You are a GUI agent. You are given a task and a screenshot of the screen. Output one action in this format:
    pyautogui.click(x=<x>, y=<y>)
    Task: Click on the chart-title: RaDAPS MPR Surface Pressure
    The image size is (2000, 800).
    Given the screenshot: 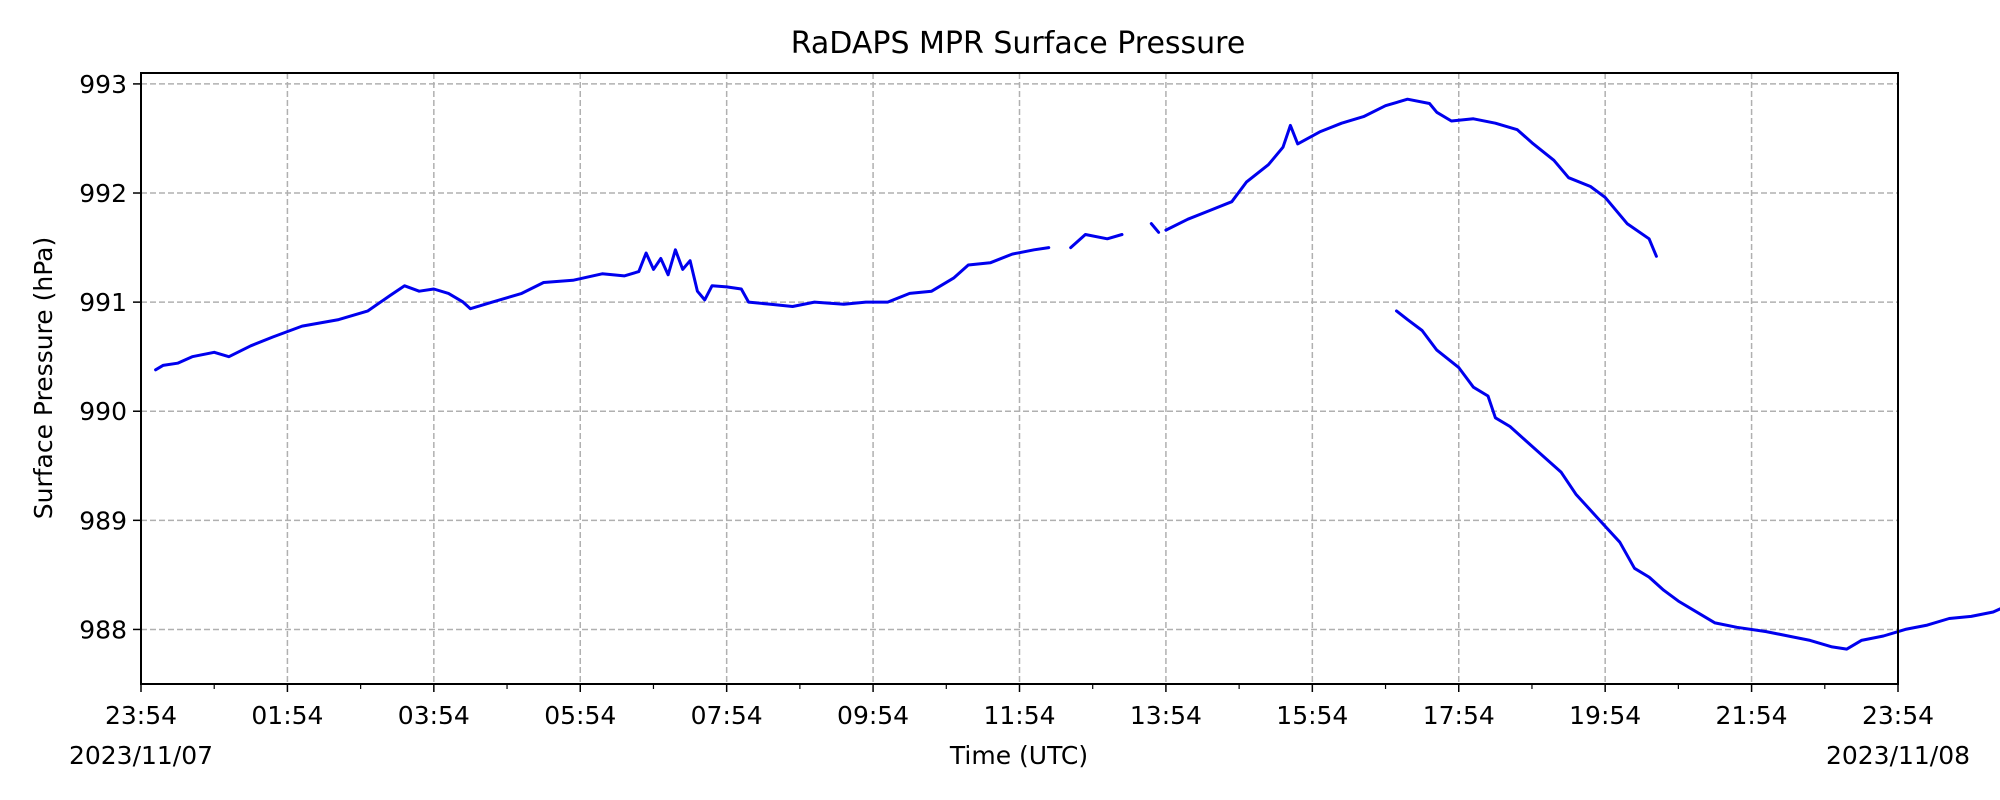 What is the action you would take?
    pyautogui.click(x=1018, y=43)
    